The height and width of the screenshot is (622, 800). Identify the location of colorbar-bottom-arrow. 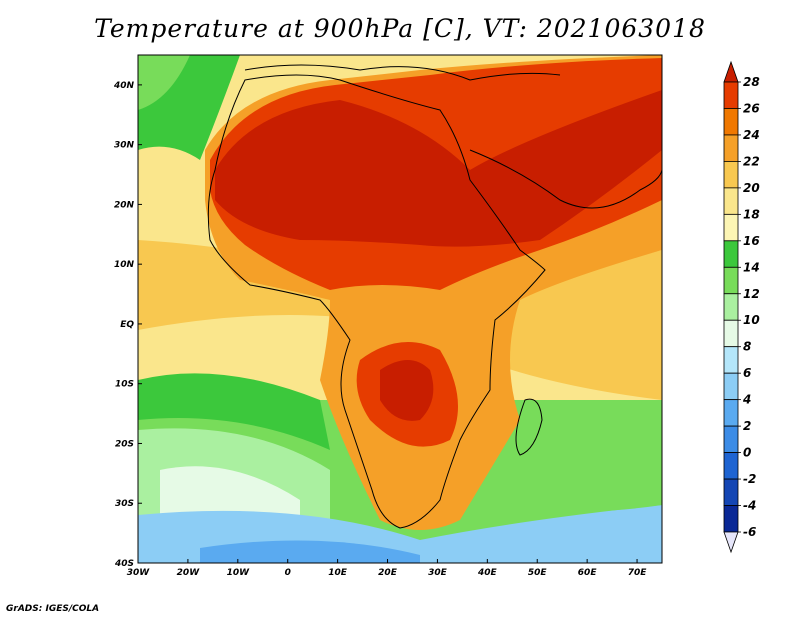
(731, 542).